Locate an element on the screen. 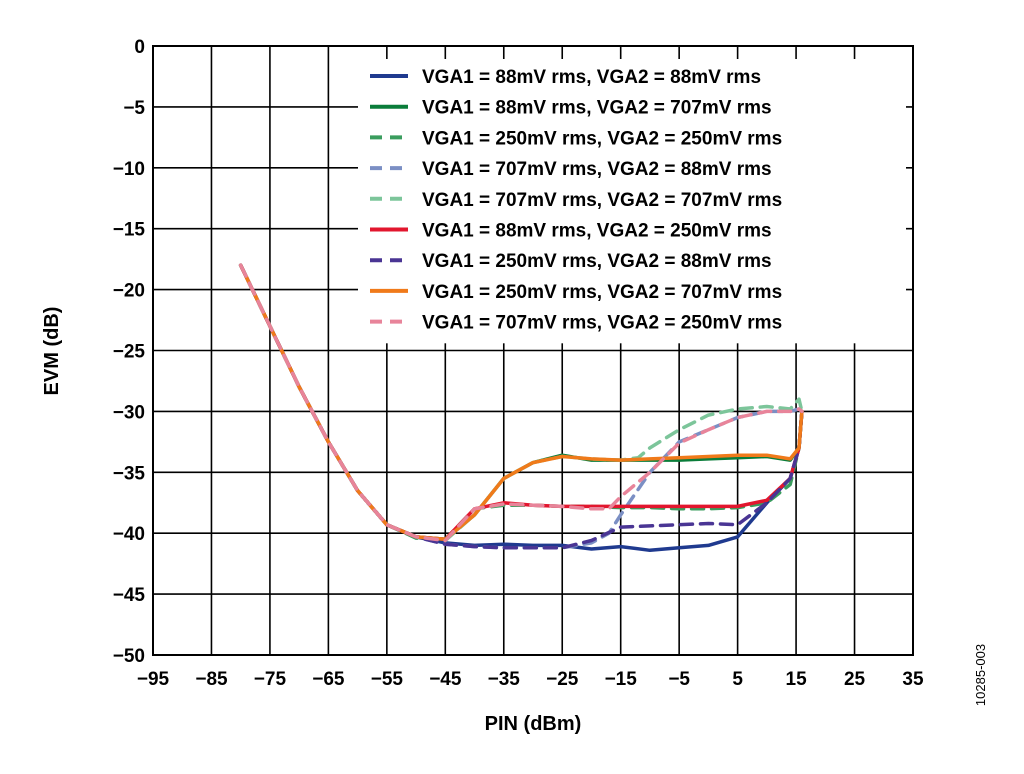  x-tick-label: −25 is located at coordinates (562, 679).